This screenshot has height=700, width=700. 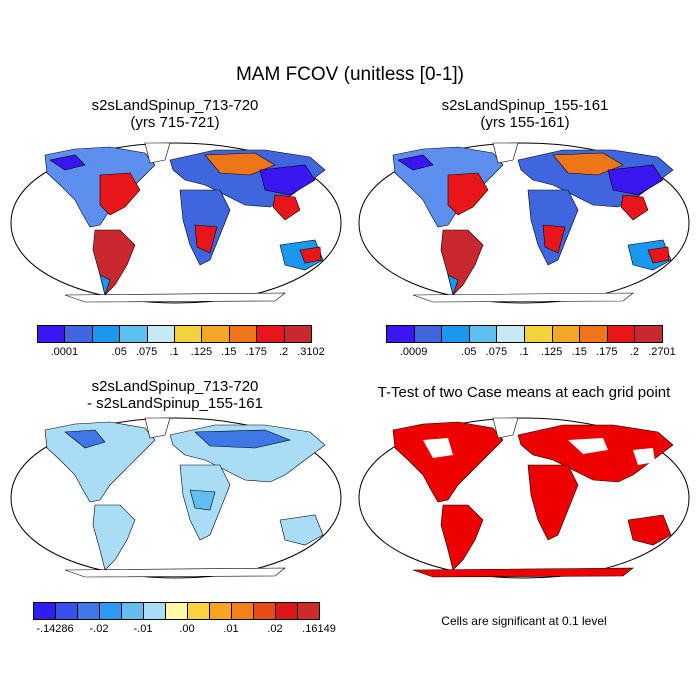 What do you see at coordinates (64, 352) in the screenshot?
I see `colorbar-tick-label: .0001` at bounding box center [64, 352].